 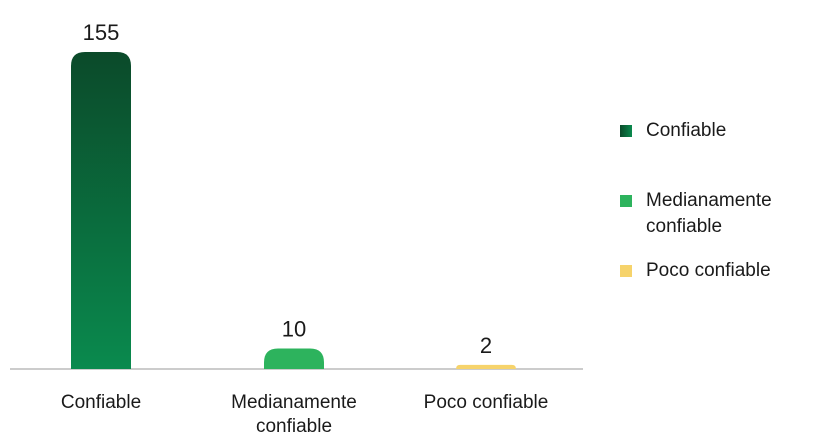 What do you see at coordinates (686, 130) in the screenshot?
I see `legend-label-confiable: Confiable` at bounding box center [686, 130].